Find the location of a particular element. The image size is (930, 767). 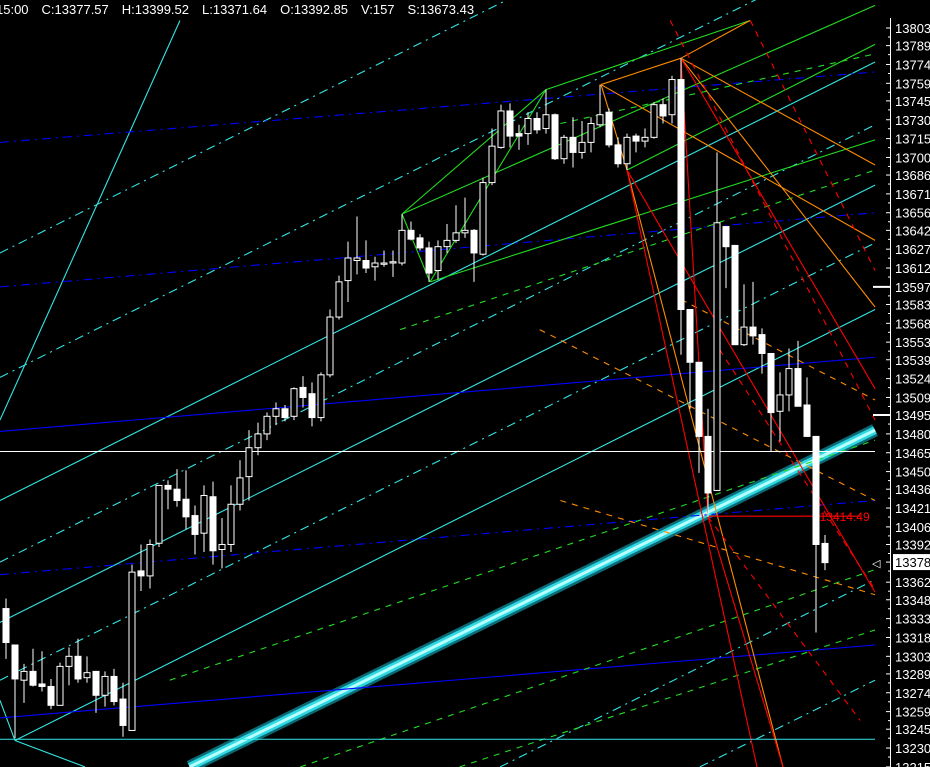

axis-tick-label: 13627 is located at coordinates (912, 249).